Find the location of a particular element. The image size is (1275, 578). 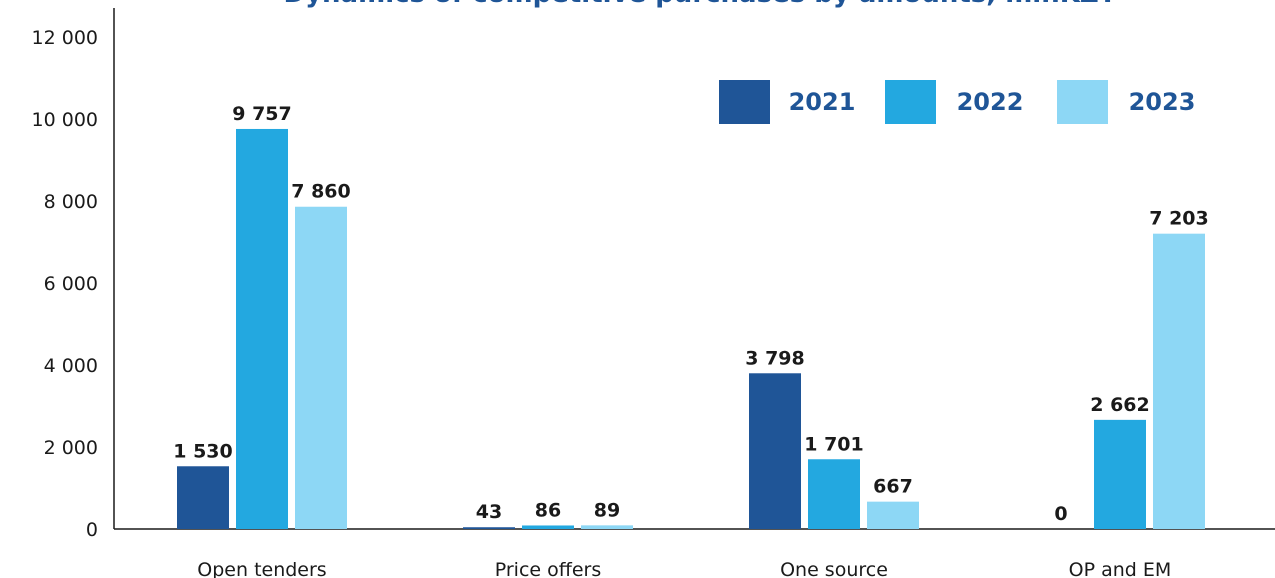

y-axis-ticks: 0 2 000 4 000 6 000 8 000 10 000 12 000 is located at coordinates (65, 284).